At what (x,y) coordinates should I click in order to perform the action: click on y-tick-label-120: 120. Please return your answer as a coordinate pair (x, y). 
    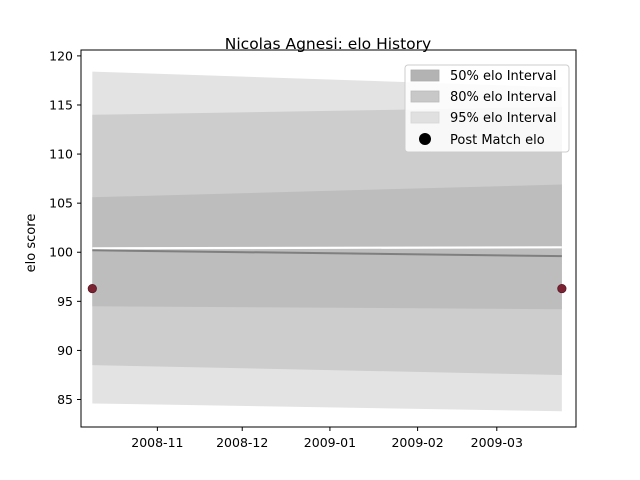
    Looking at the image, I should click on (61, 55).